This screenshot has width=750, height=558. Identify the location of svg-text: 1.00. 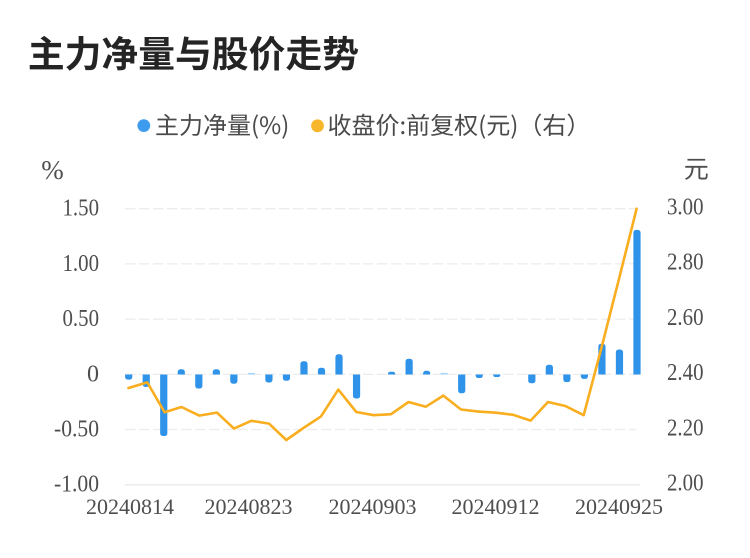
(81, 264).